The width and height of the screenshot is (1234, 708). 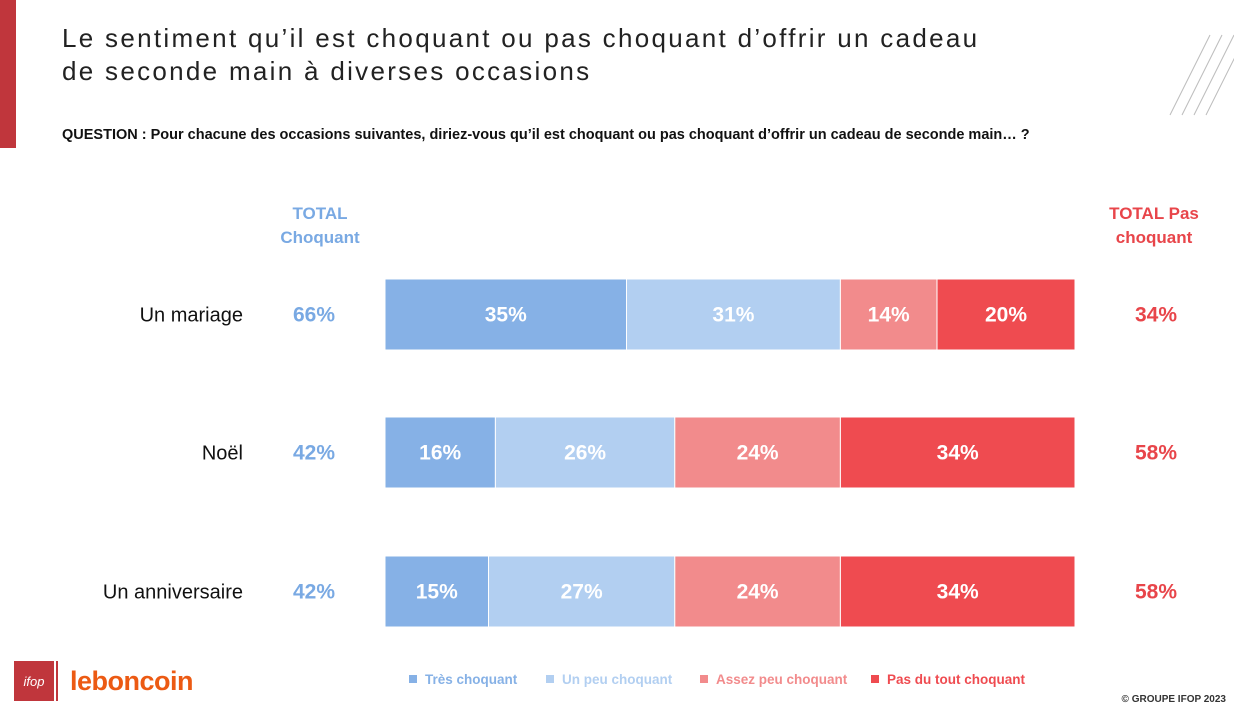 I want to click on title-line-2: de seconde main à diverses occasions, so click(x=327, y=71).